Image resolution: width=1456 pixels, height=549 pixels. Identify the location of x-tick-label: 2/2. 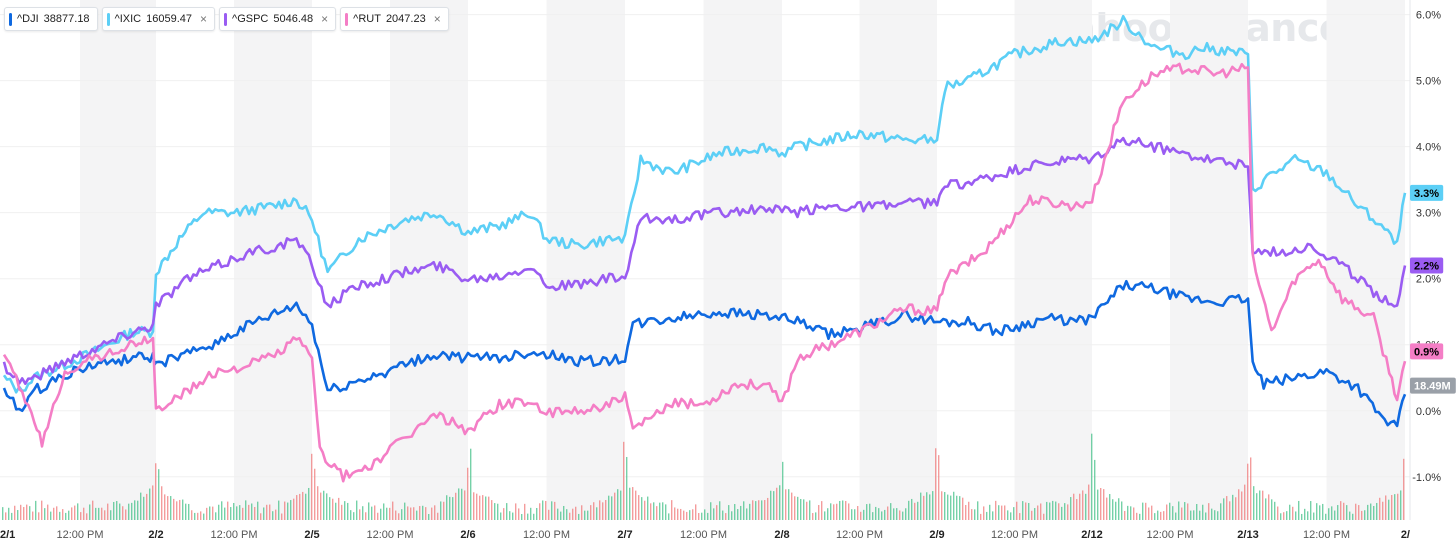
(155, 535).